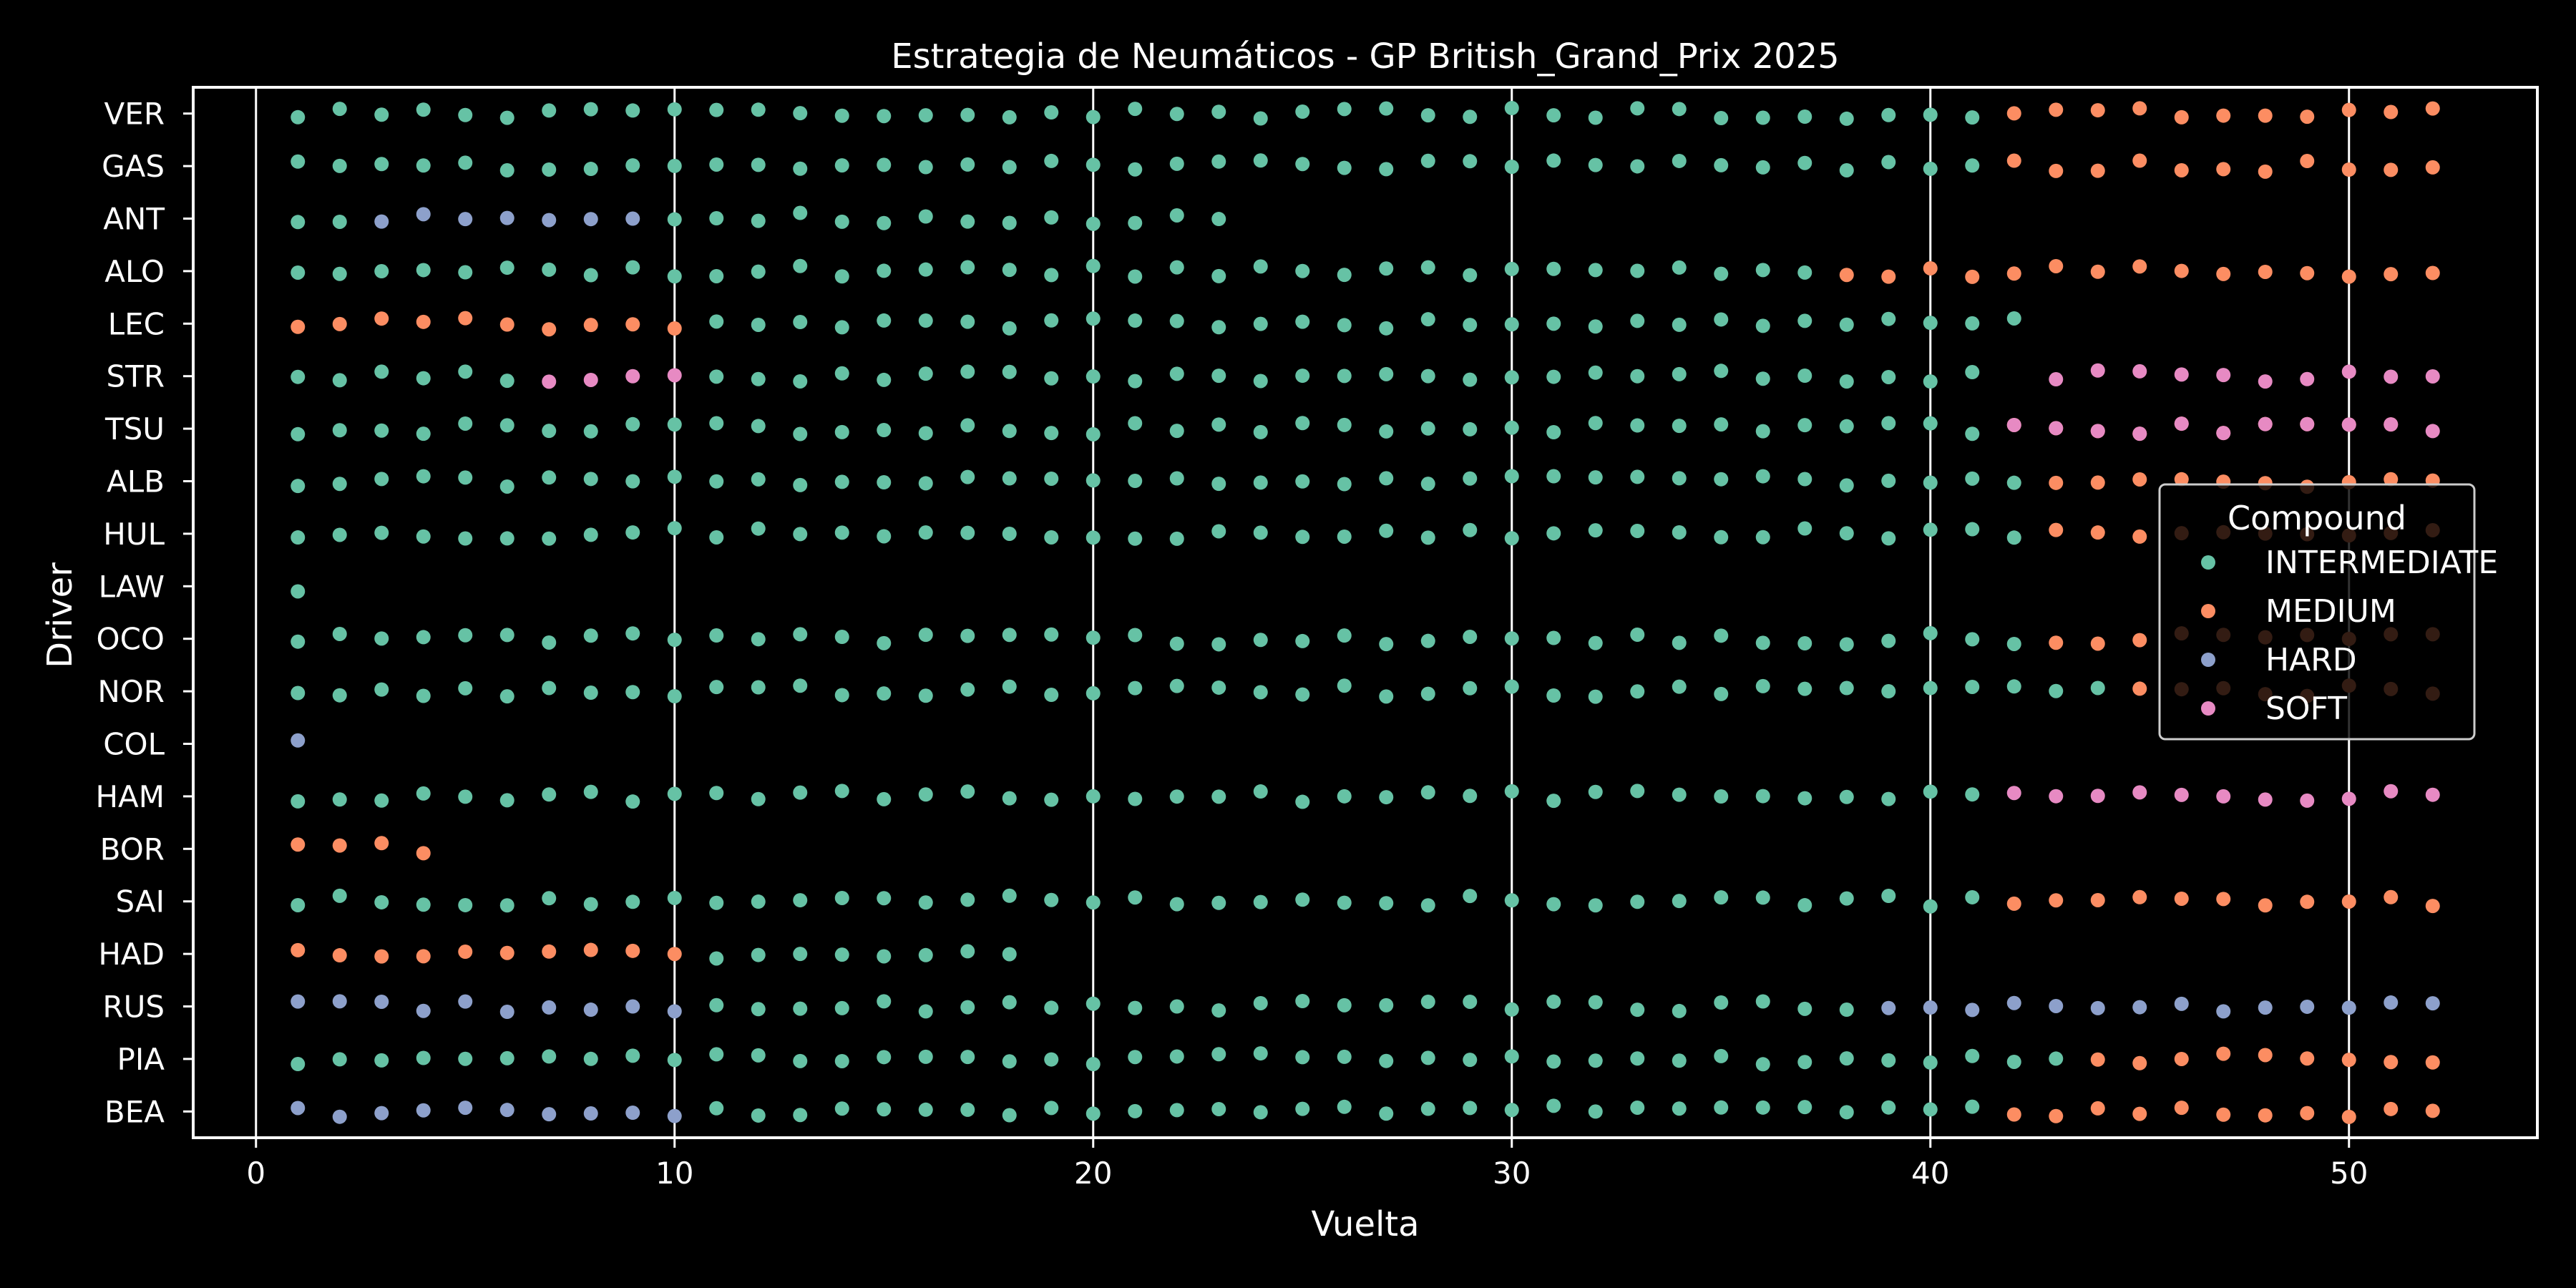 This screenshot has width=2576, height=1288. Describe the element at coordinates (134, 429) in the screenshot. I see `y-tick-label: TSU` at that location.